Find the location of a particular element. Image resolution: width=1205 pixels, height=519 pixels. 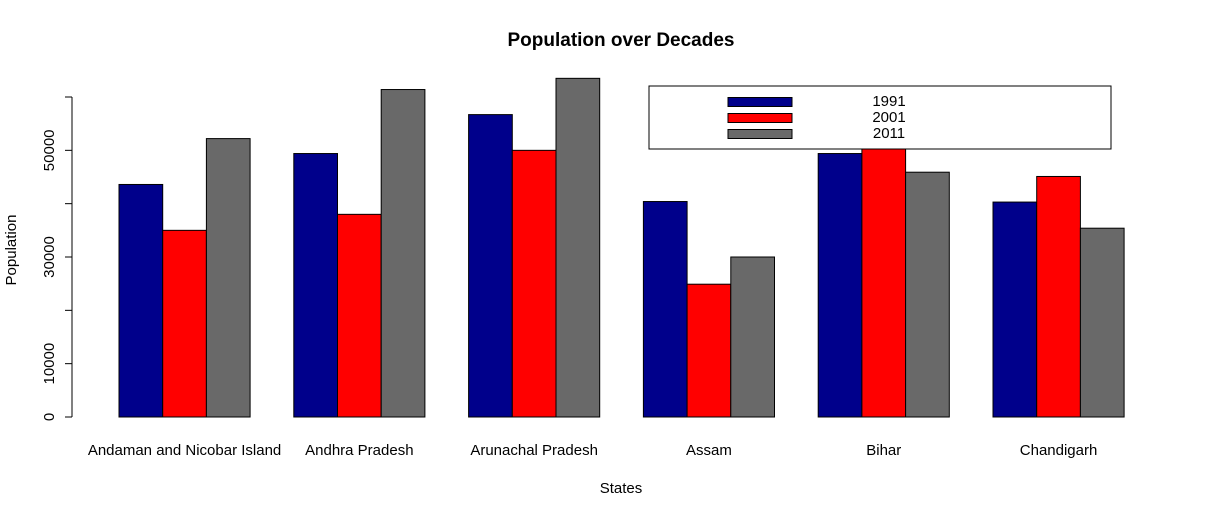

legend-label: 2001 is located at coordinates (888, 117).